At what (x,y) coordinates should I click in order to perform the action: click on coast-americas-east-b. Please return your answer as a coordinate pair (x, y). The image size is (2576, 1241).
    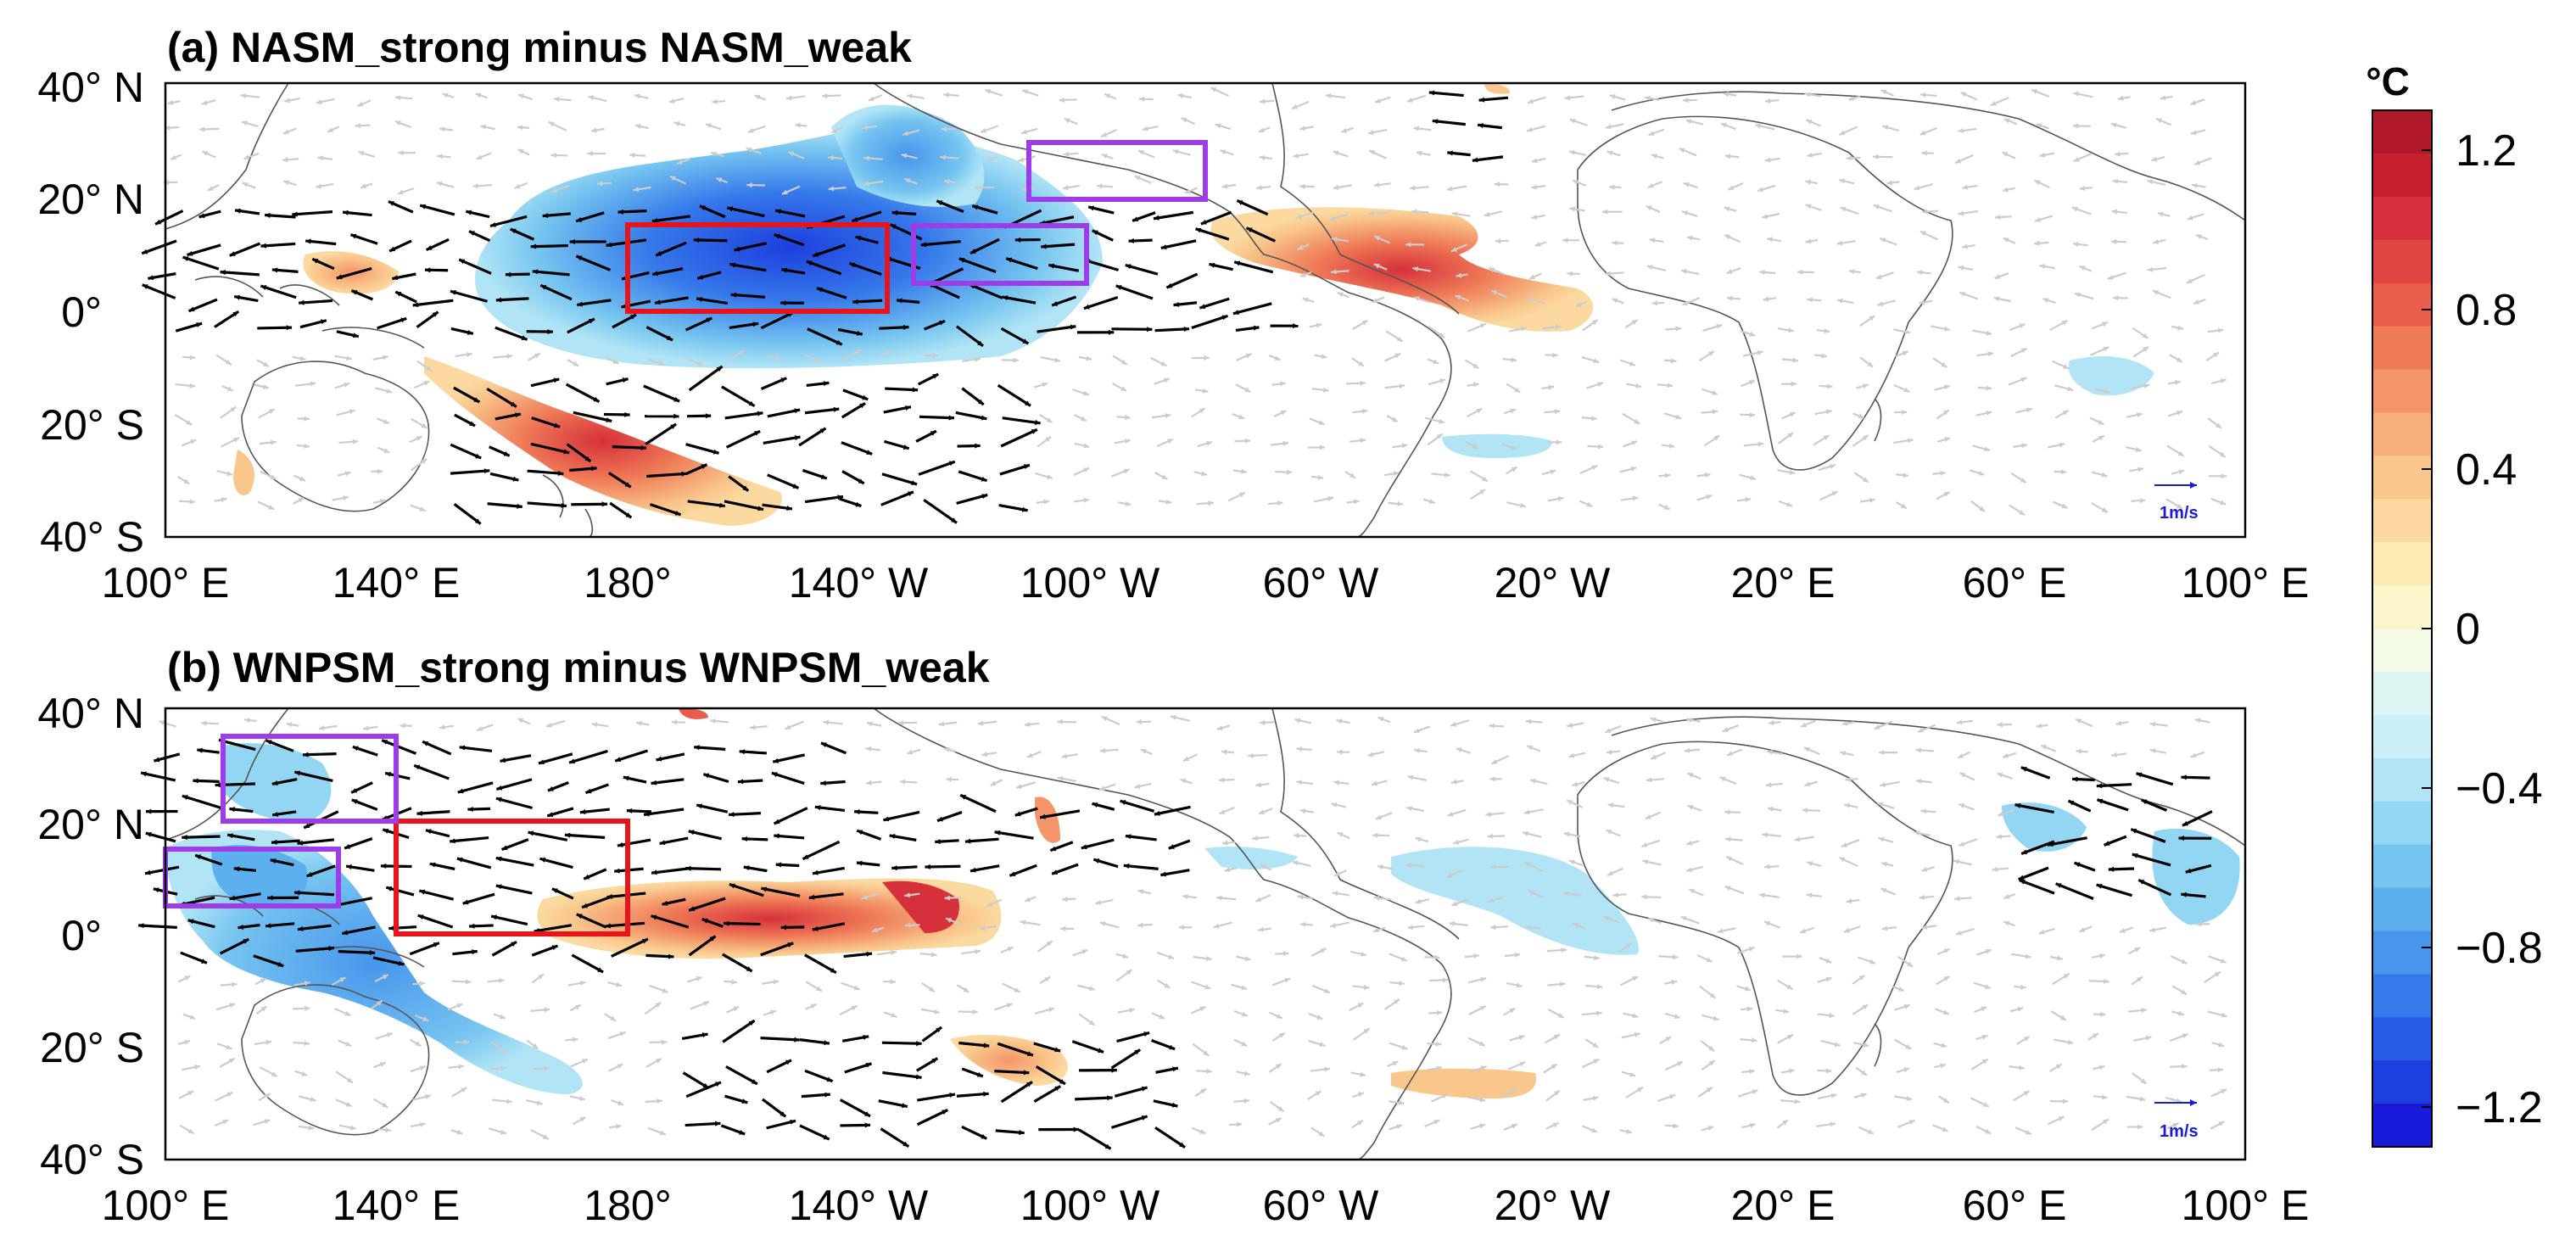
    Looking at the image, I should click on (1365, 824).